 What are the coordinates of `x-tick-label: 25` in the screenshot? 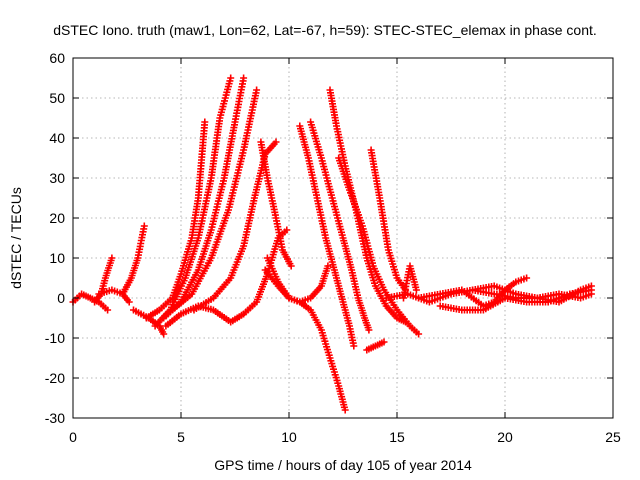 It's located at (613, 437).